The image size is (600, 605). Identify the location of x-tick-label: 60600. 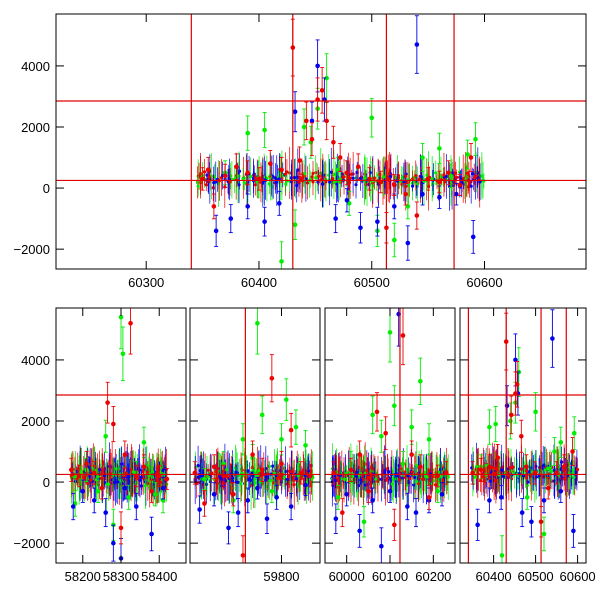
(484, 282).